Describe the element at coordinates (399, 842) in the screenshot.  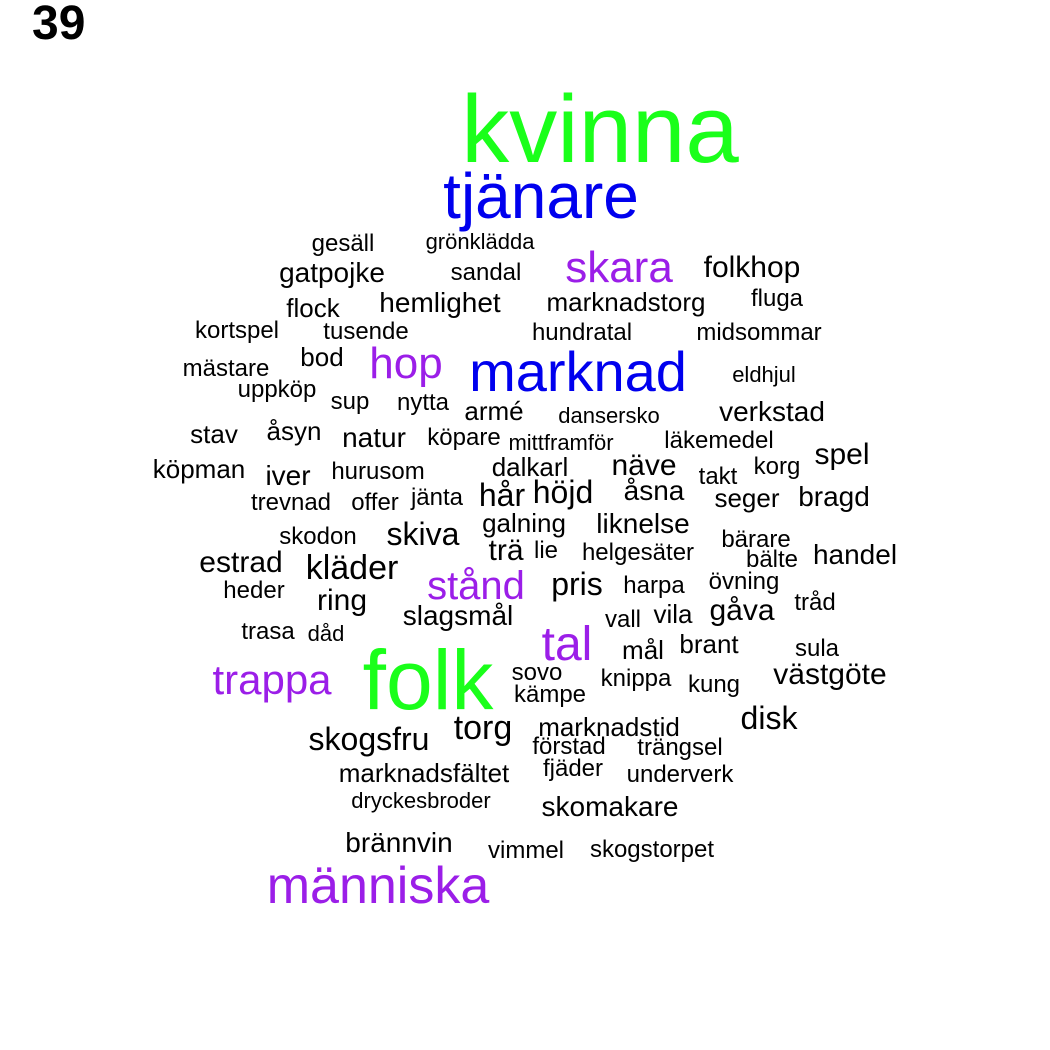
I see `word-brannvin: brännvin` at that location.